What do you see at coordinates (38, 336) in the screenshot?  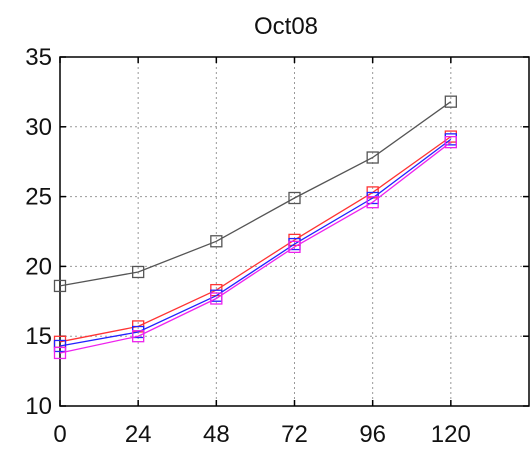 I see `y-tick-label: 15` at bounding box center [38, 336].